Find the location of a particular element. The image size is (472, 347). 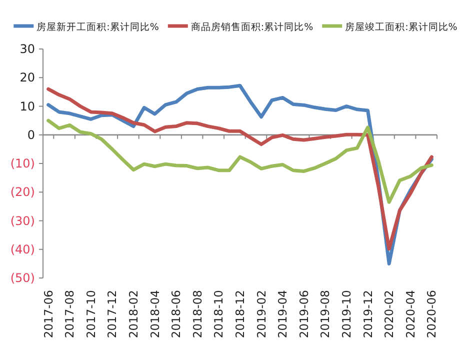

x-tick-label: 2020-06 is located at coordinates (431, 314).